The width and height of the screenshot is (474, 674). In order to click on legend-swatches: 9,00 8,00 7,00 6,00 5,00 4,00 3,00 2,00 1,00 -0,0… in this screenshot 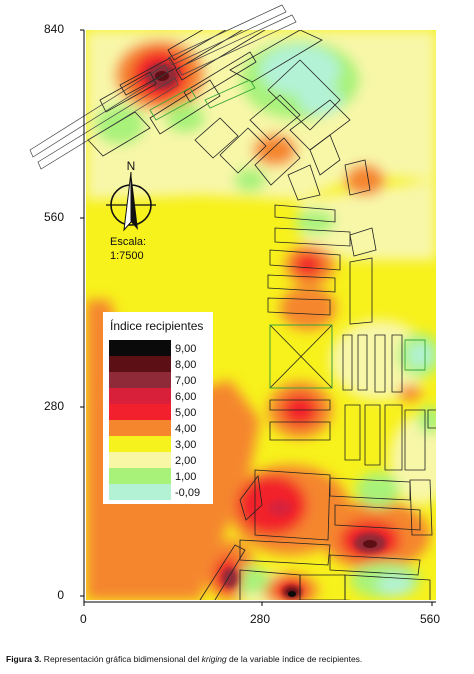, I will do `click(154, 420)`.